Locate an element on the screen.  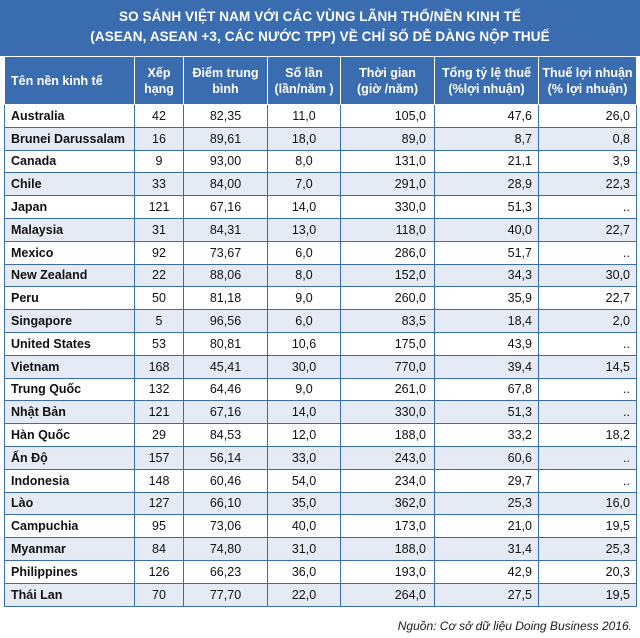
cell-rank: 33 is located at coordinates (159, 184).